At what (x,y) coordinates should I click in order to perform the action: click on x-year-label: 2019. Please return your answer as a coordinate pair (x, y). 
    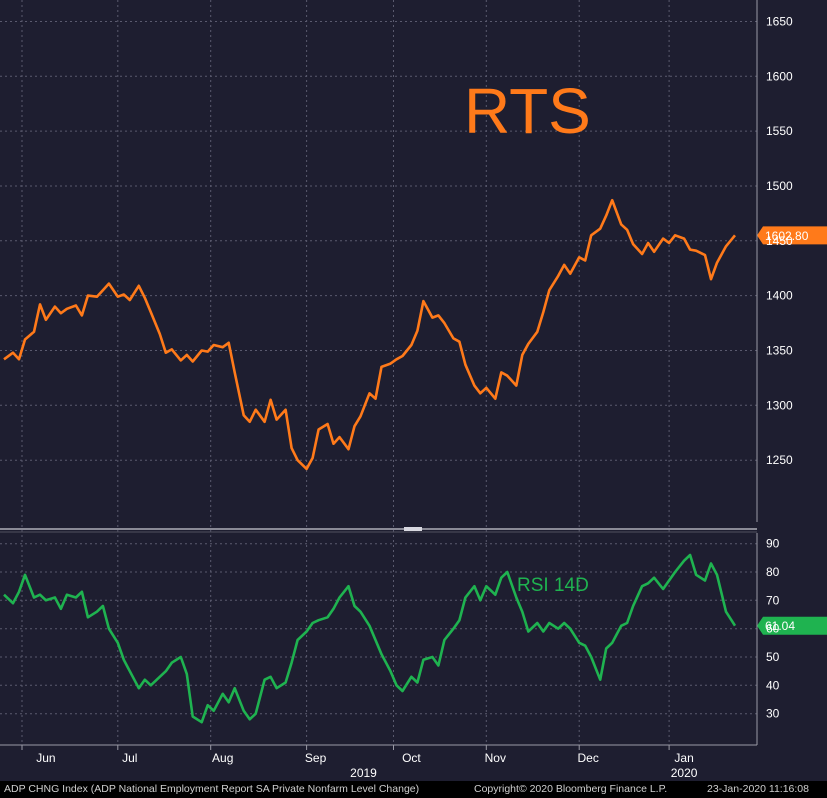
    Looking at the image, I should click on (363, 773).